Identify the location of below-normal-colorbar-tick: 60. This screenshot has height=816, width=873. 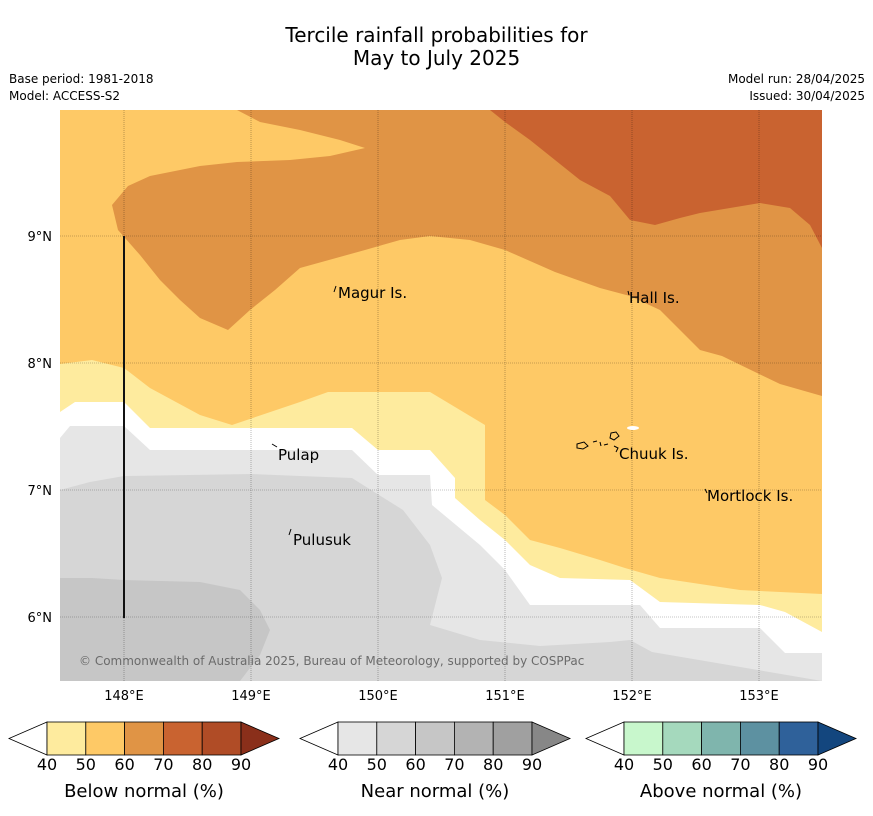
(124, 764).